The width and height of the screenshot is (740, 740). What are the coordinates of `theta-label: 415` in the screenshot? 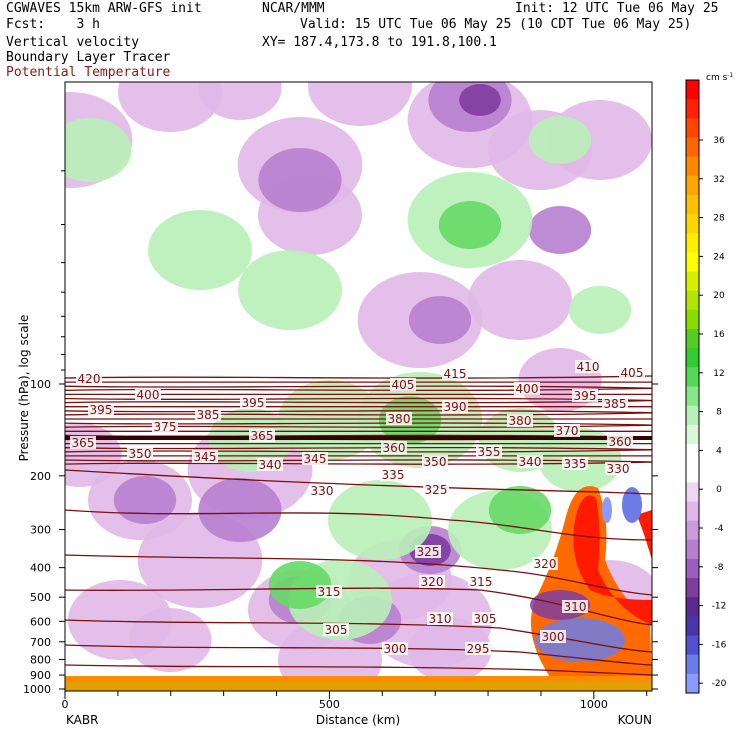 It's located at (455, 374).